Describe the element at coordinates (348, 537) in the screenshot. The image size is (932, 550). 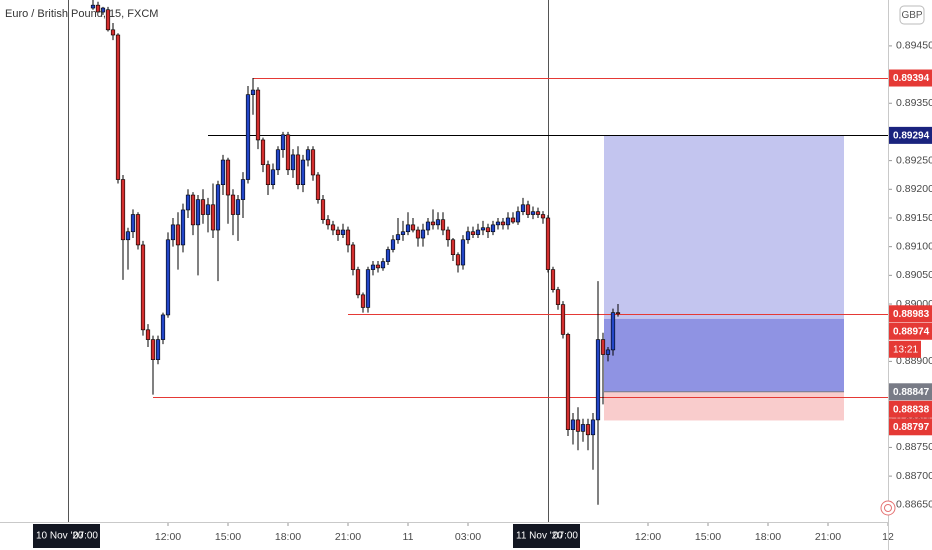
I see `x-tick-label: 21:00` at that location.